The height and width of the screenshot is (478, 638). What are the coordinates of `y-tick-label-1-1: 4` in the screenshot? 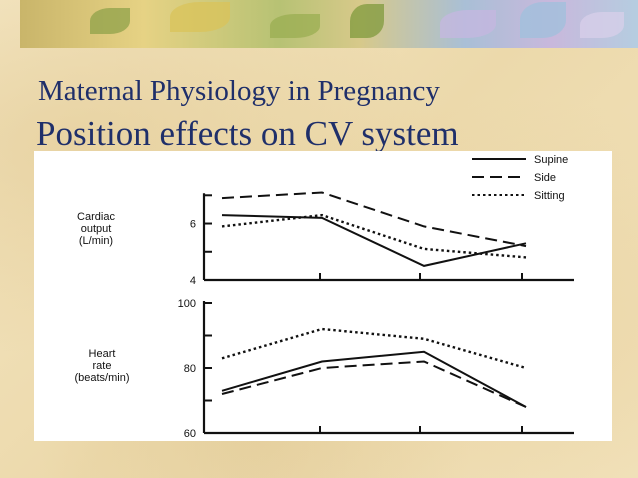 It's located at (193, 281).